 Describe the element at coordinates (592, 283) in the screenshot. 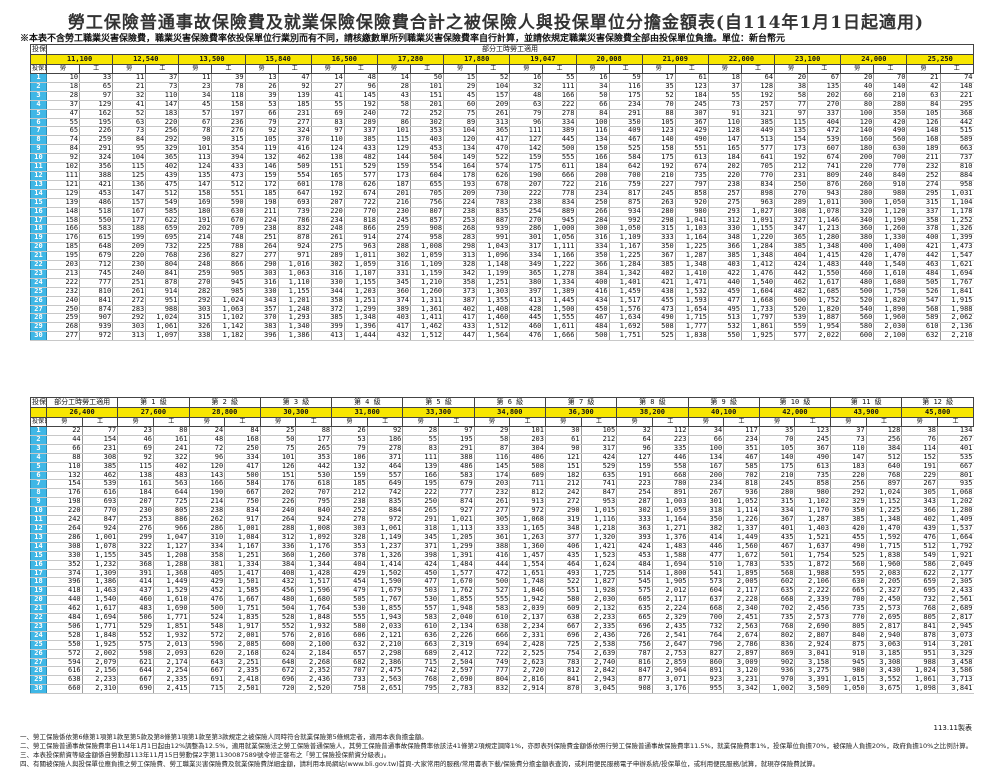

I see `premium-cell: 400` at that location.